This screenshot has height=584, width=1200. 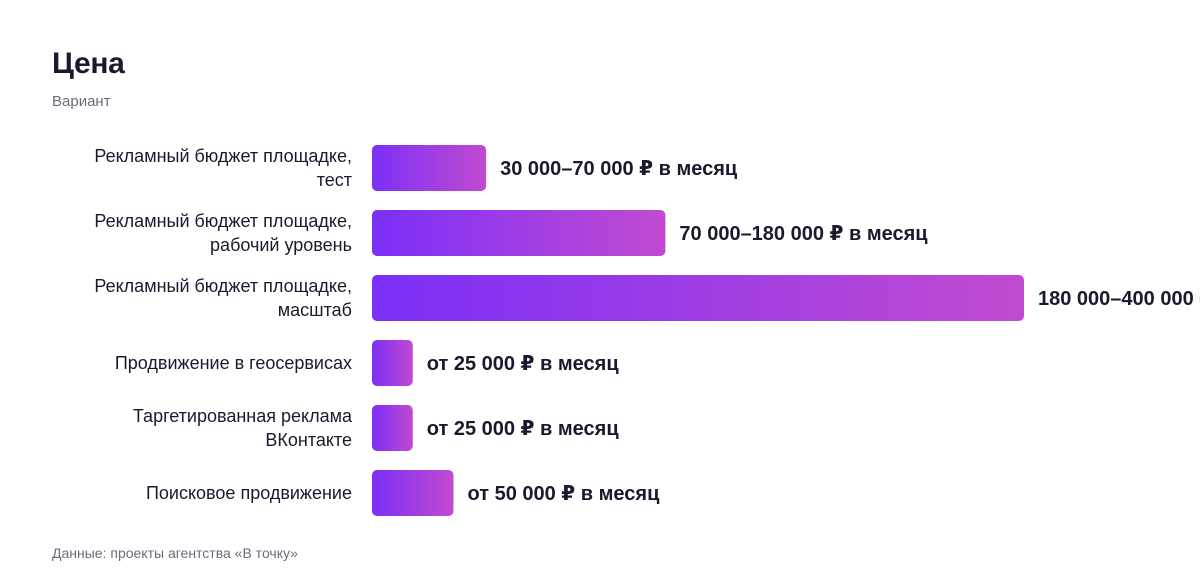 I want to click on data-source-note: Данные: проекты агентства «В точку», so click(x=175, y=553).